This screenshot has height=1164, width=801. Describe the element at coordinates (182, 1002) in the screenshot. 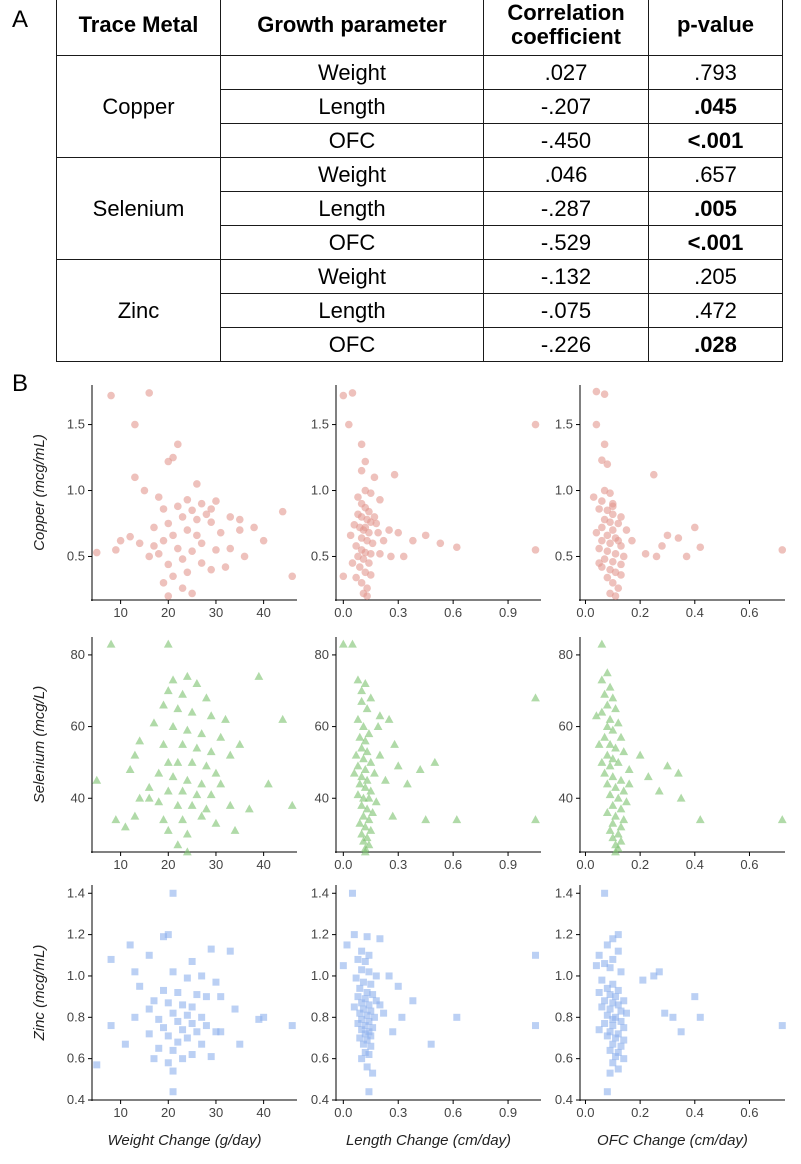

I see `panel-zinc-weight: 0.4 0.6 0.8 1.0 1.2 1.4 10 20 30 40` at that location.